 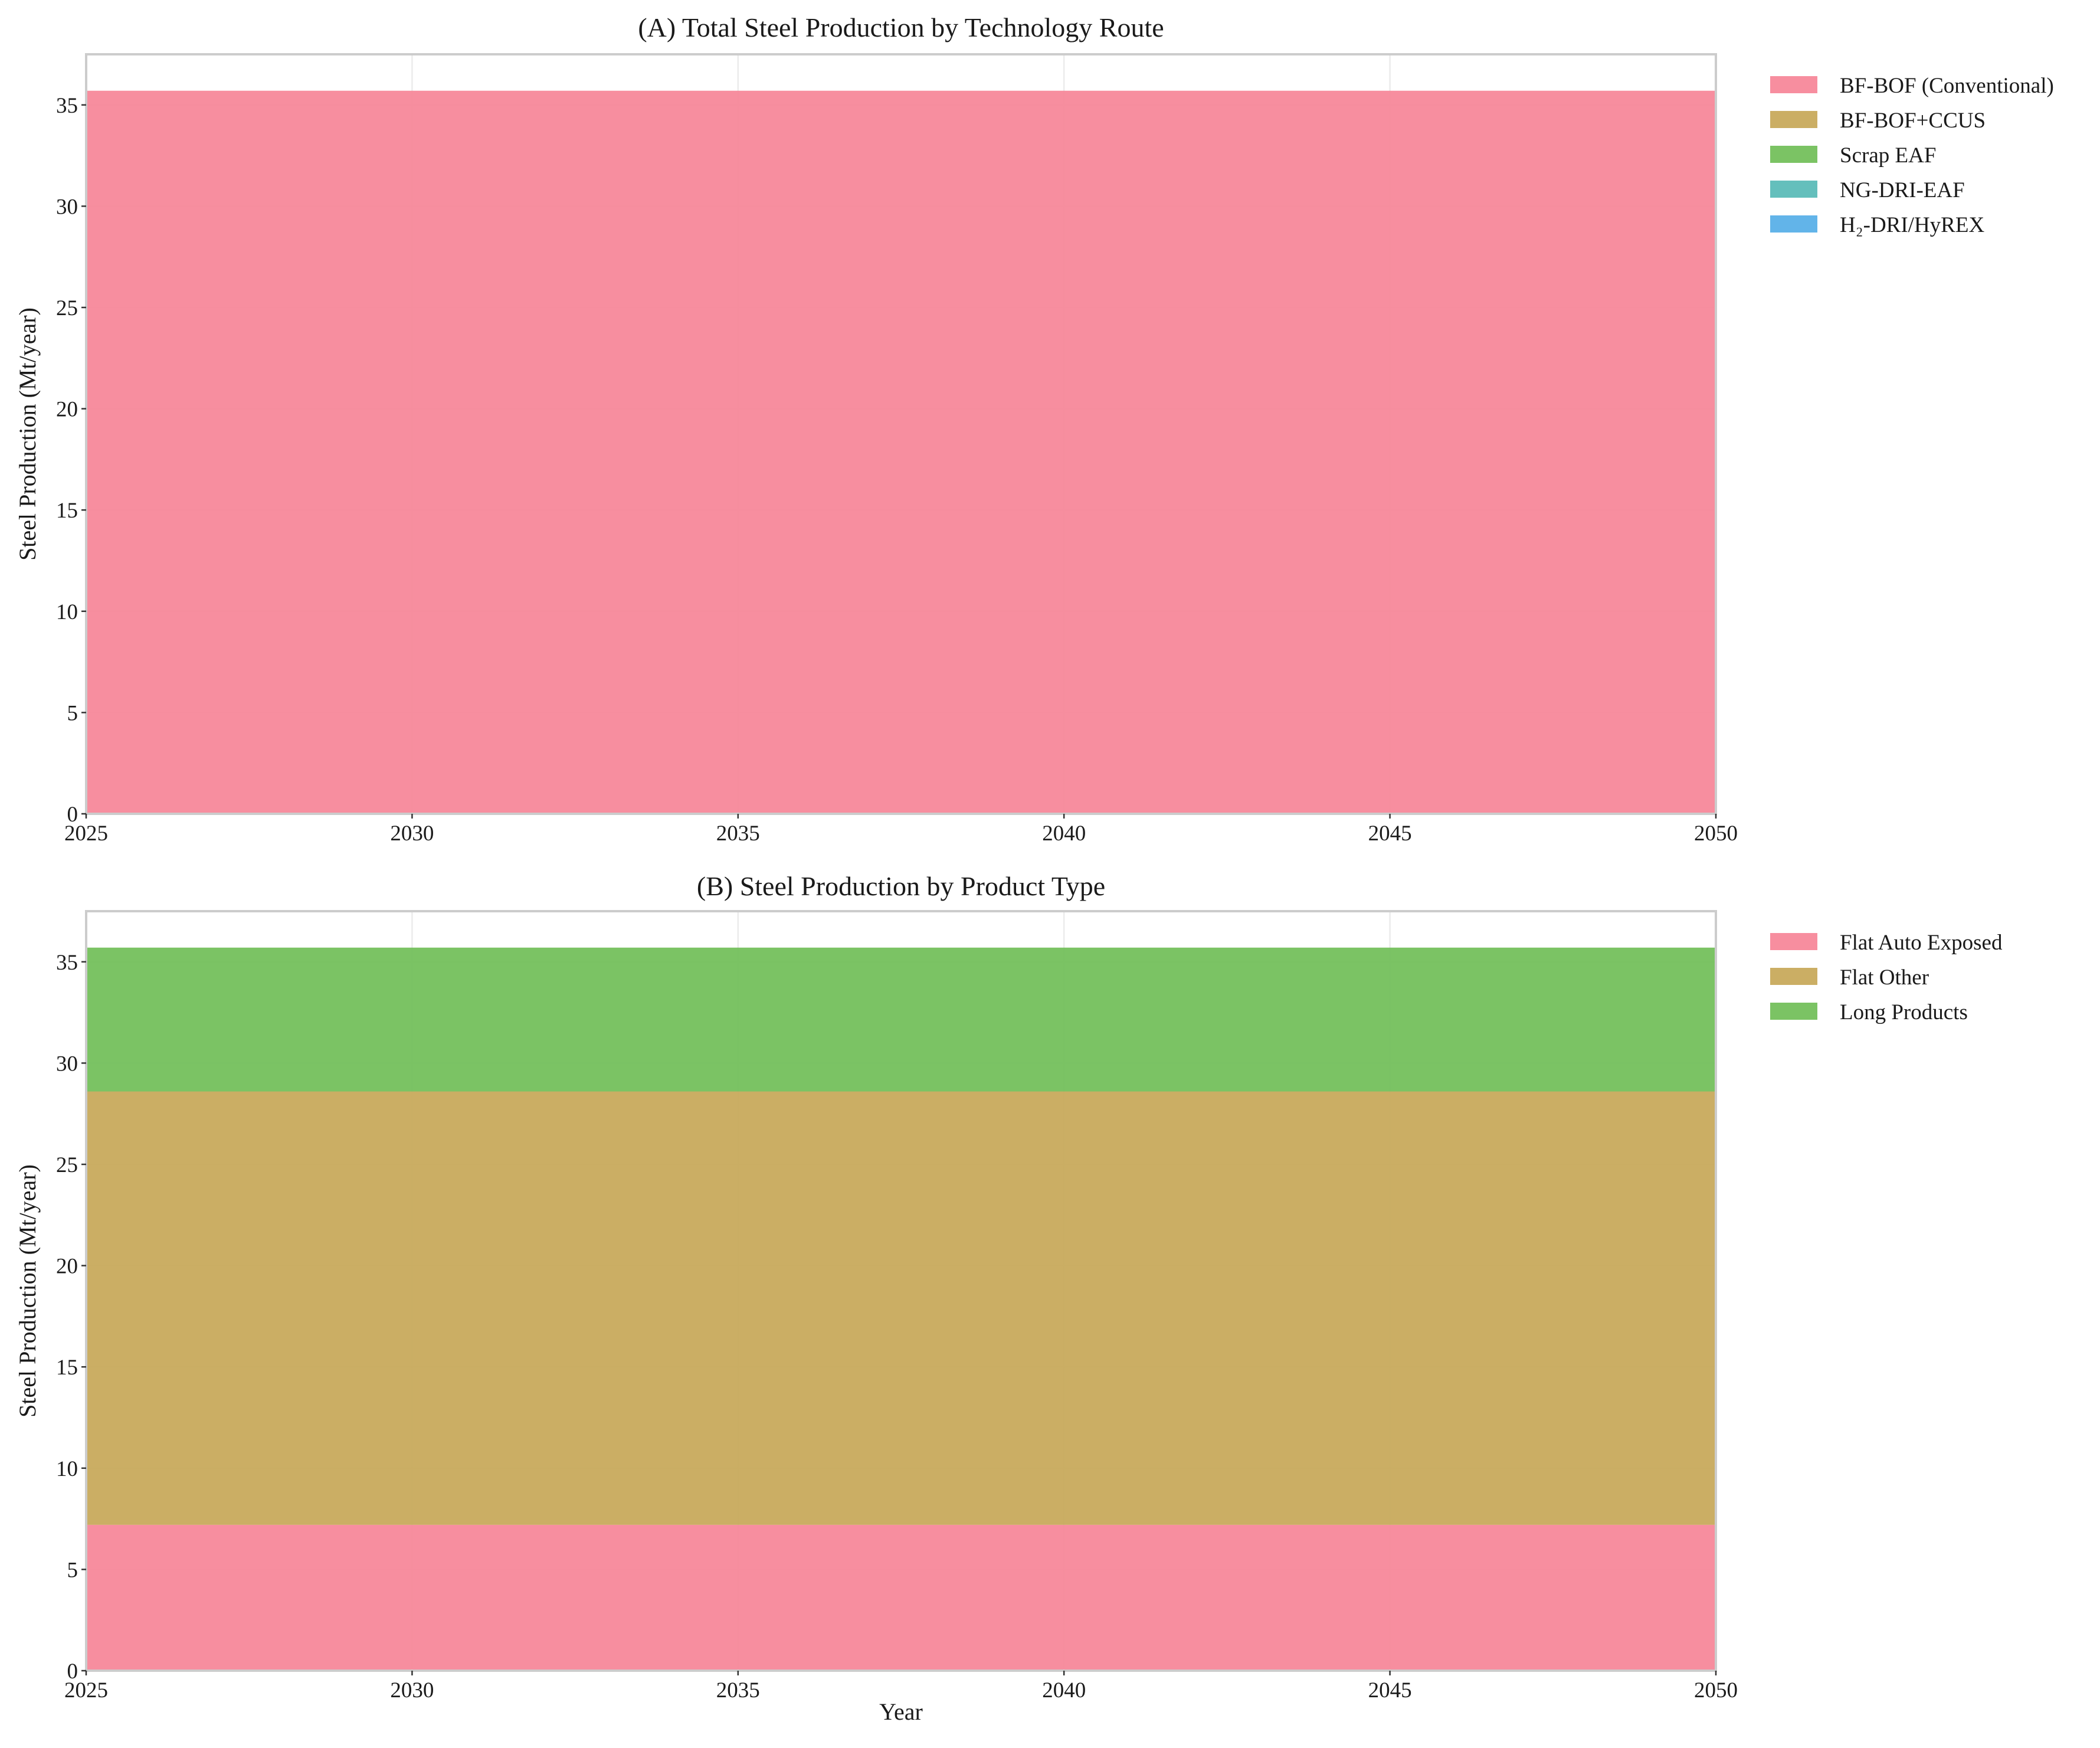 I want to click on legend-label-2: Long Products, so click(x=1904, y=1012).